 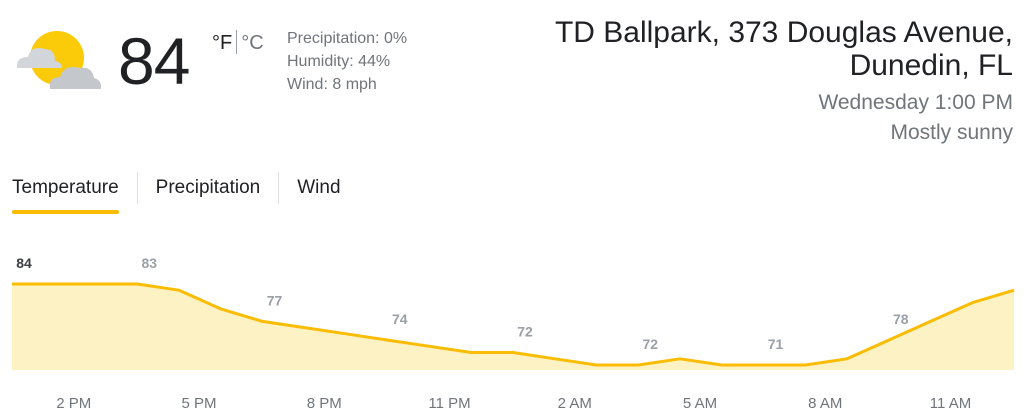 What do you see at coordinates (208, 187) in the screenshot?
I see `tab-precipitation: Precipitation` at bounding box center [208, 187].